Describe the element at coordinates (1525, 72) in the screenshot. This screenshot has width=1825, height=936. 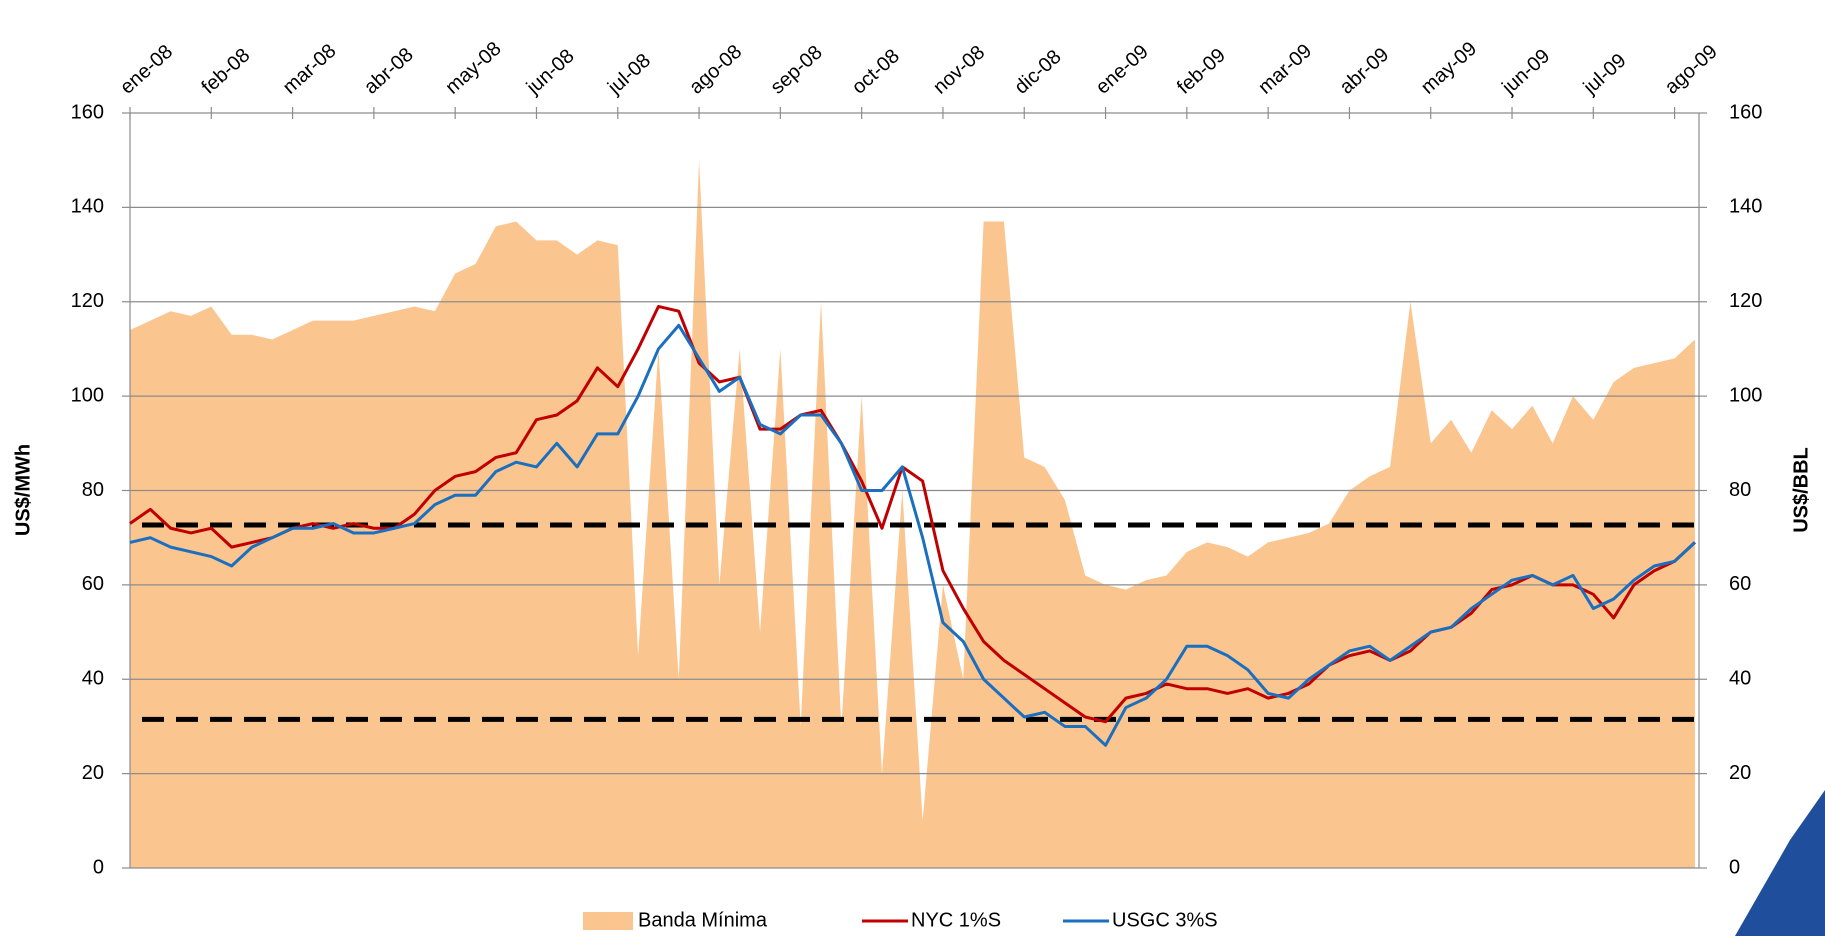
I see `x-tick-label: jun-09` at that location.